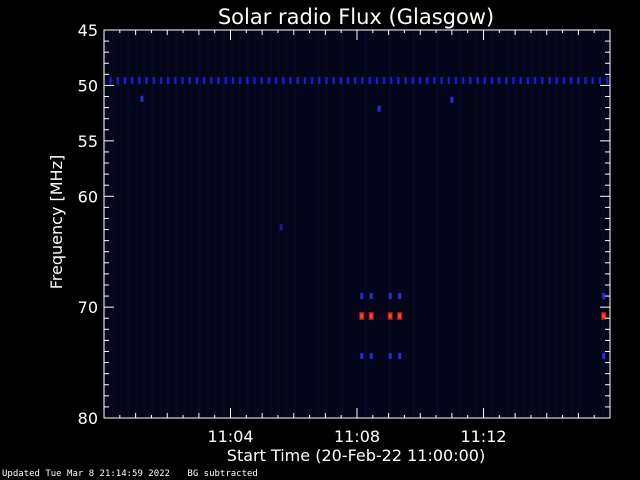 The height and width of the screenshot is (480, 640). Describe the element at coordinates (88, 307) in the screenshot. I see `y-tick-label: 70` at that location.